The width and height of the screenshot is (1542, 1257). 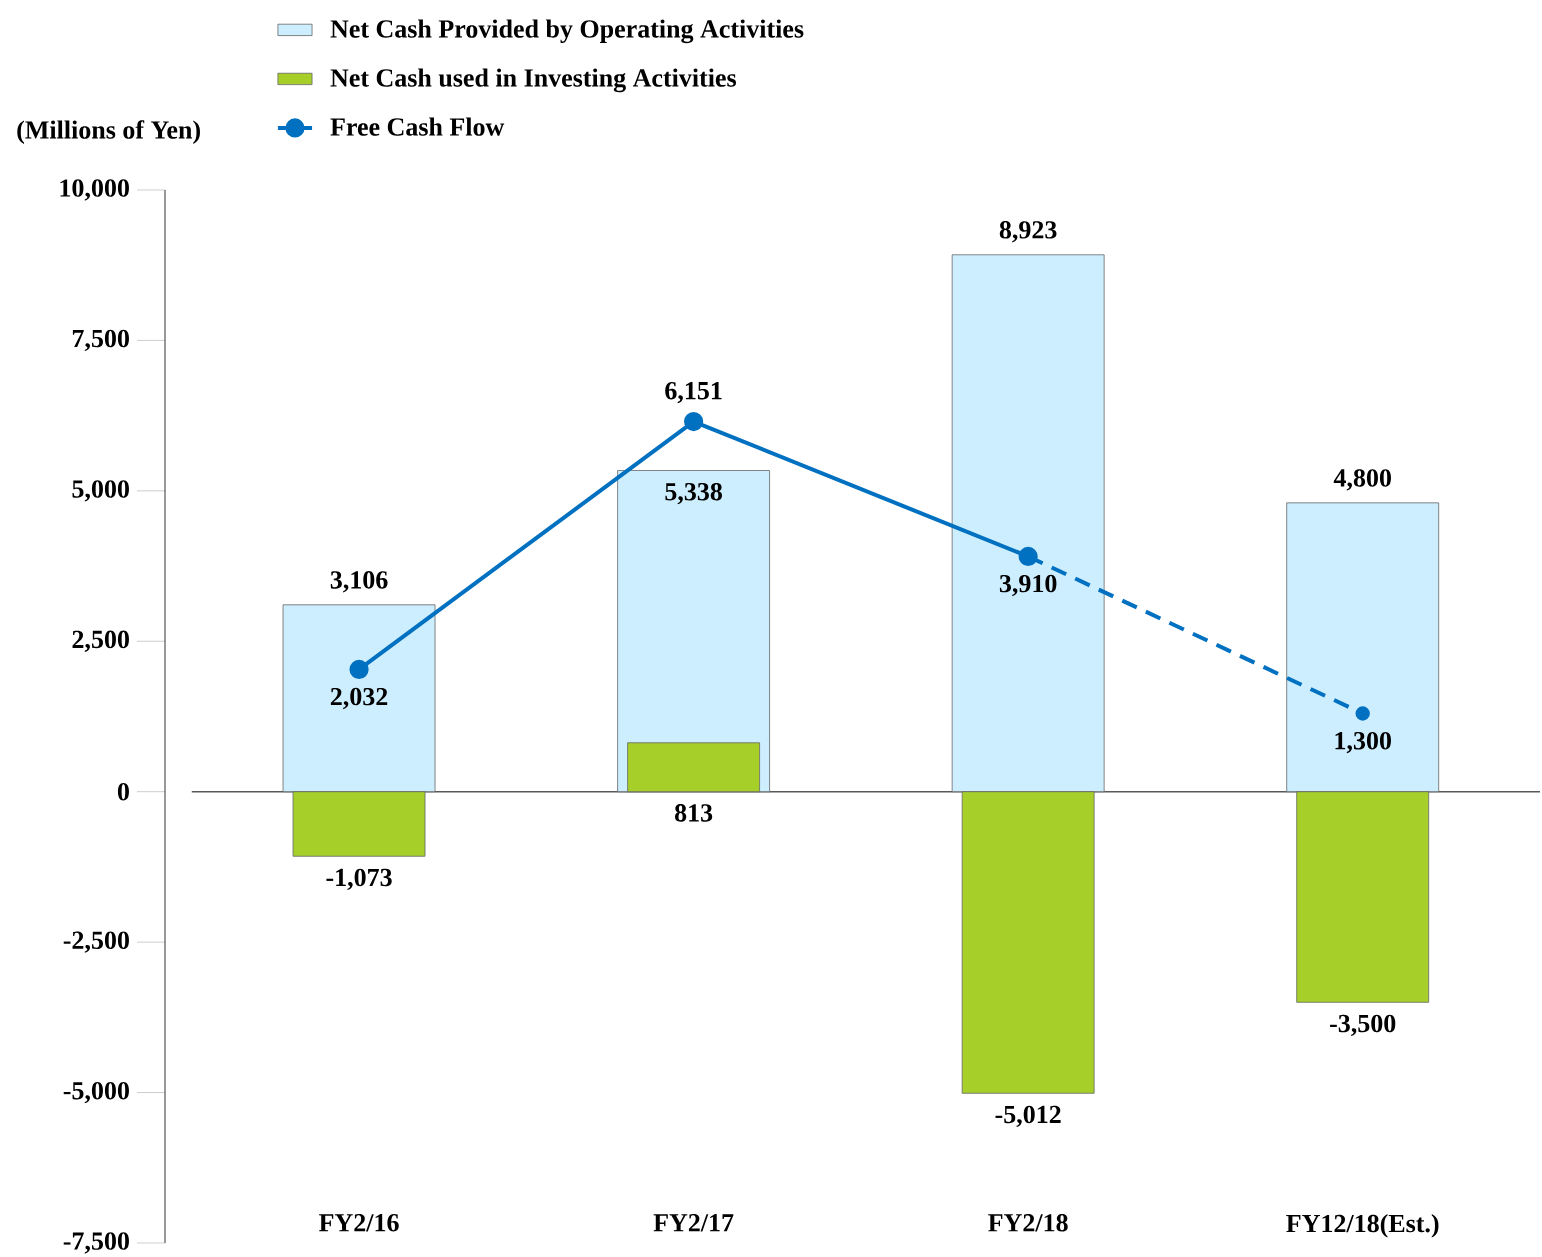 What do you see at coordinates (1362, 480) in the screenshot?
I see `data-label: 4,800` at bounding box center [1362, 480].